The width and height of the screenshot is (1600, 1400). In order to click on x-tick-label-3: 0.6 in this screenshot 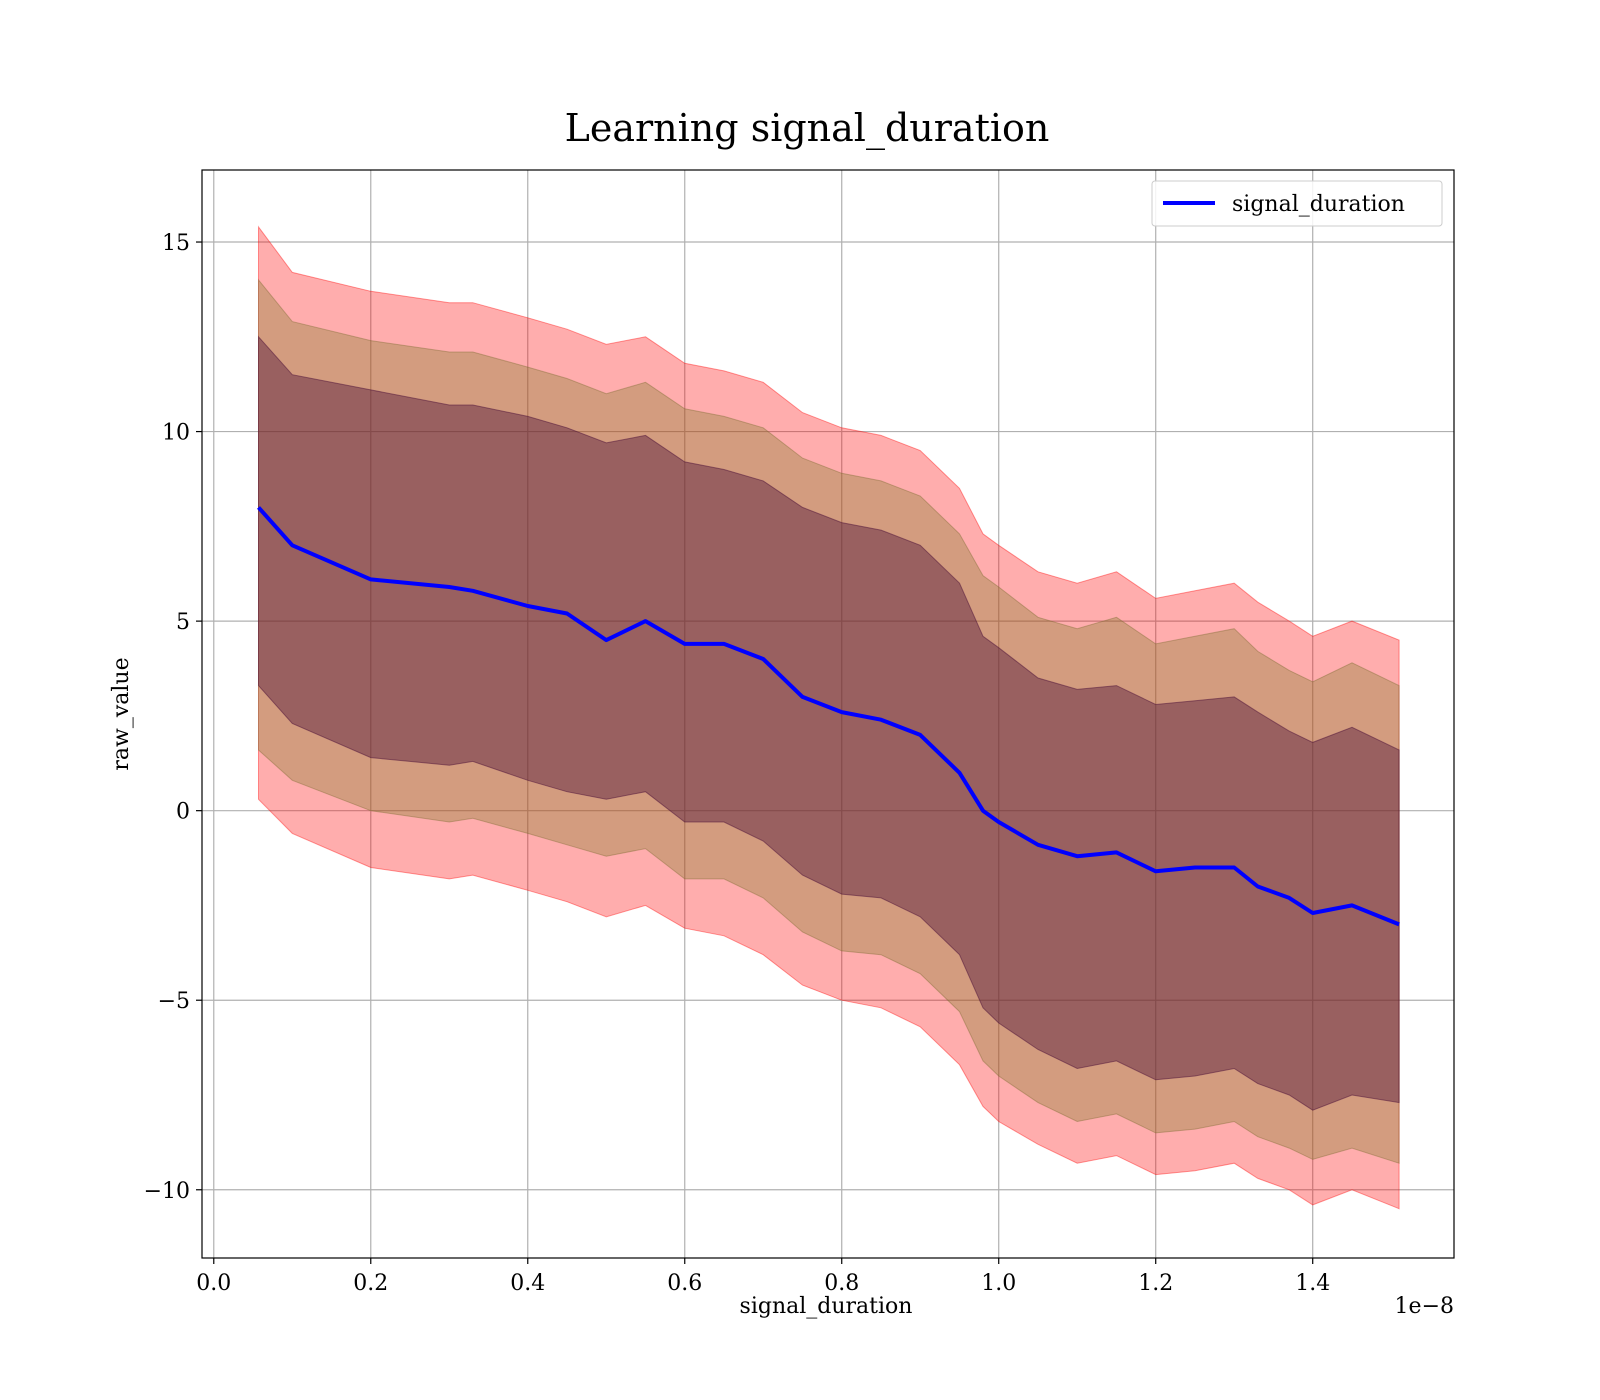, I will do `click(684, 1283)`.